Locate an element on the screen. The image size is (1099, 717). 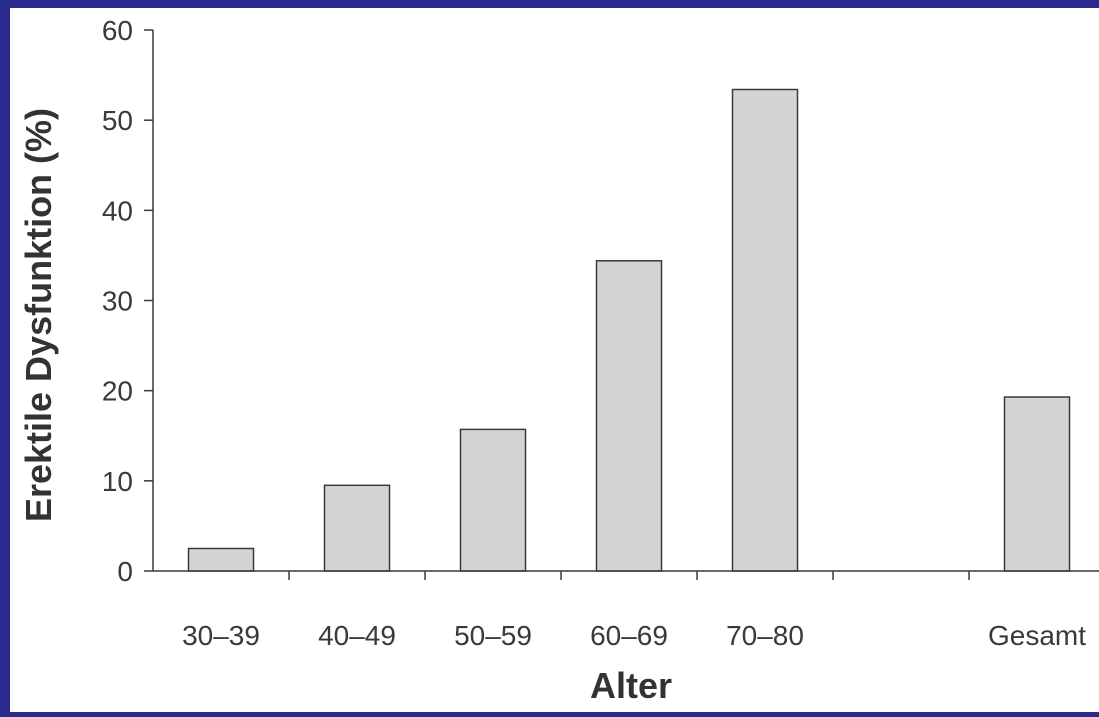
x-axis-title: Alter is located at coordinates (631, 685).